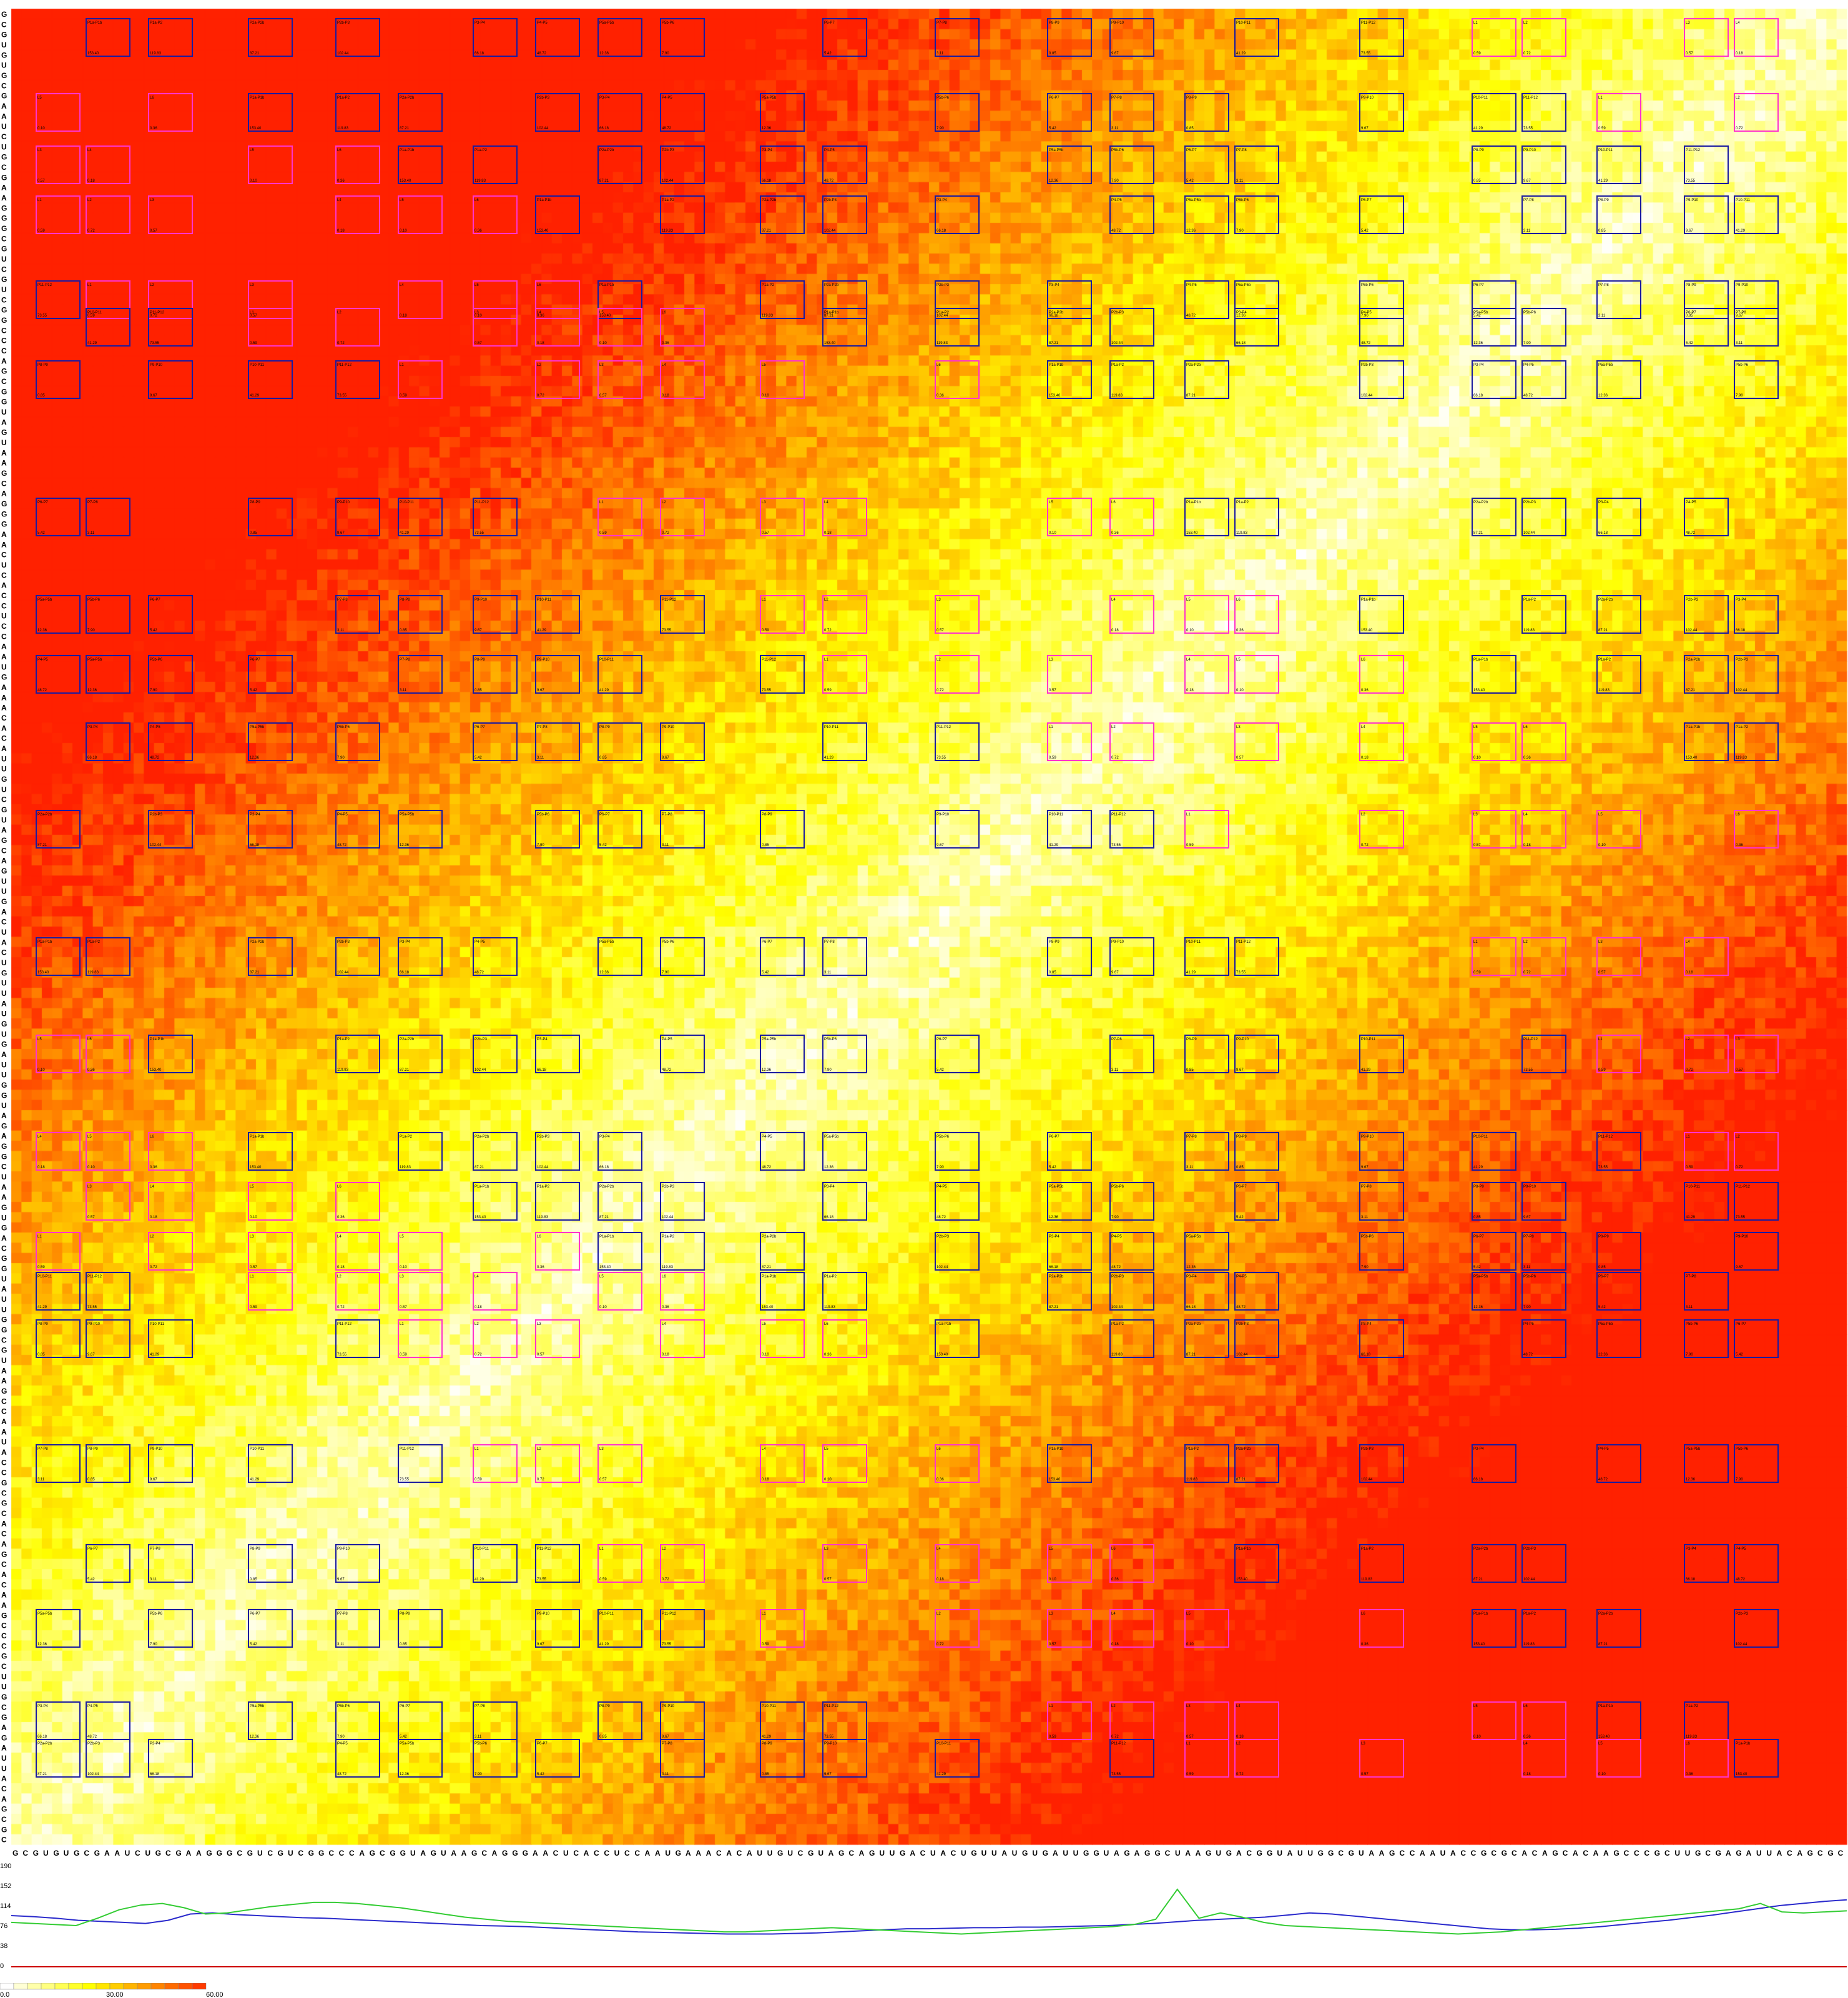  I want to click on box-value: 153.40, so click(43, 973).